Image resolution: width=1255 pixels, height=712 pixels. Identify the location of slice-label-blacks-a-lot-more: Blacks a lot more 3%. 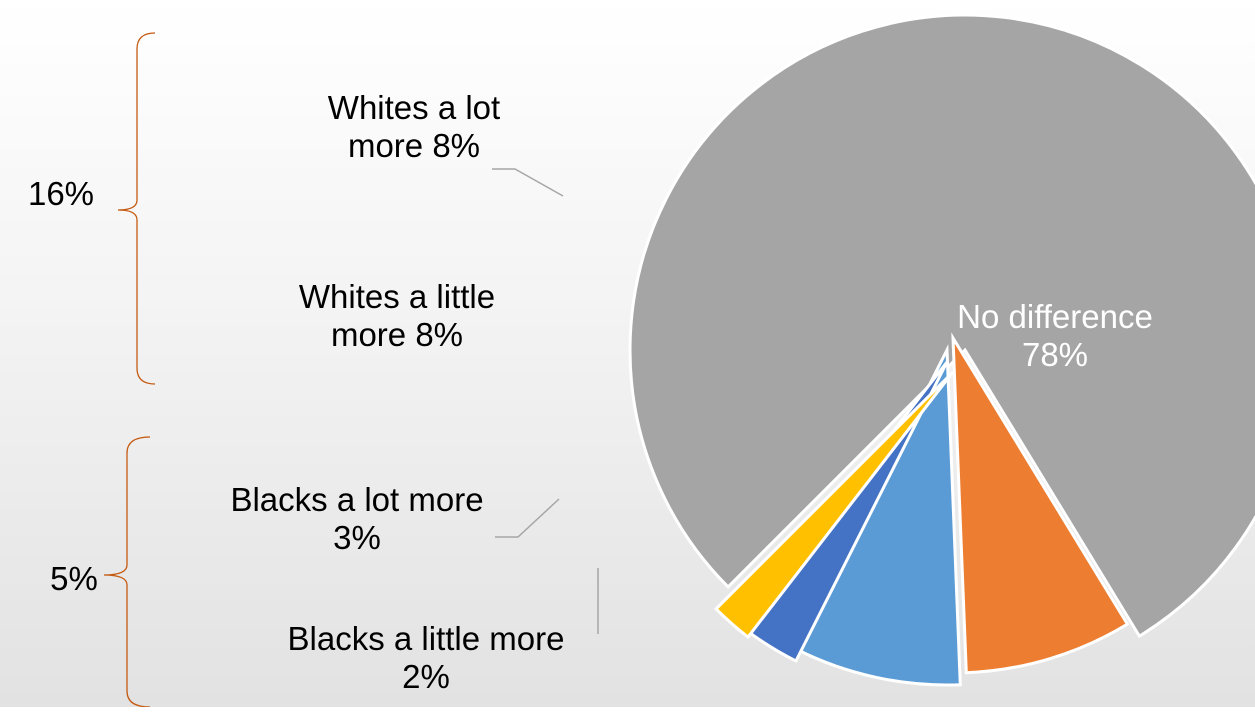
(356, 518).